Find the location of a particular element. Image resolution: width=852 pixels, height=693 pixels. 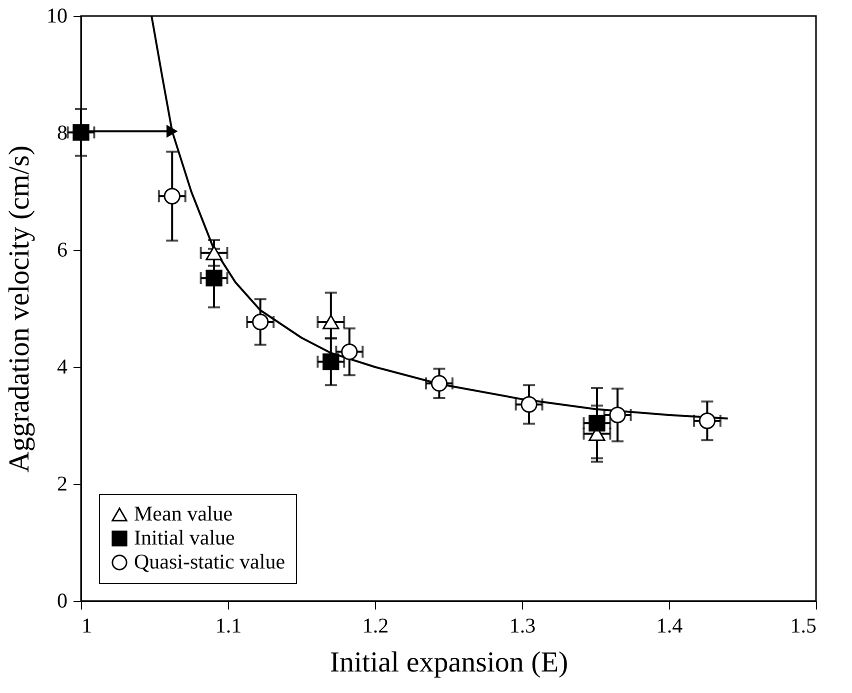

x-tick-label: 1.3 is located at coordinates (522, 626).